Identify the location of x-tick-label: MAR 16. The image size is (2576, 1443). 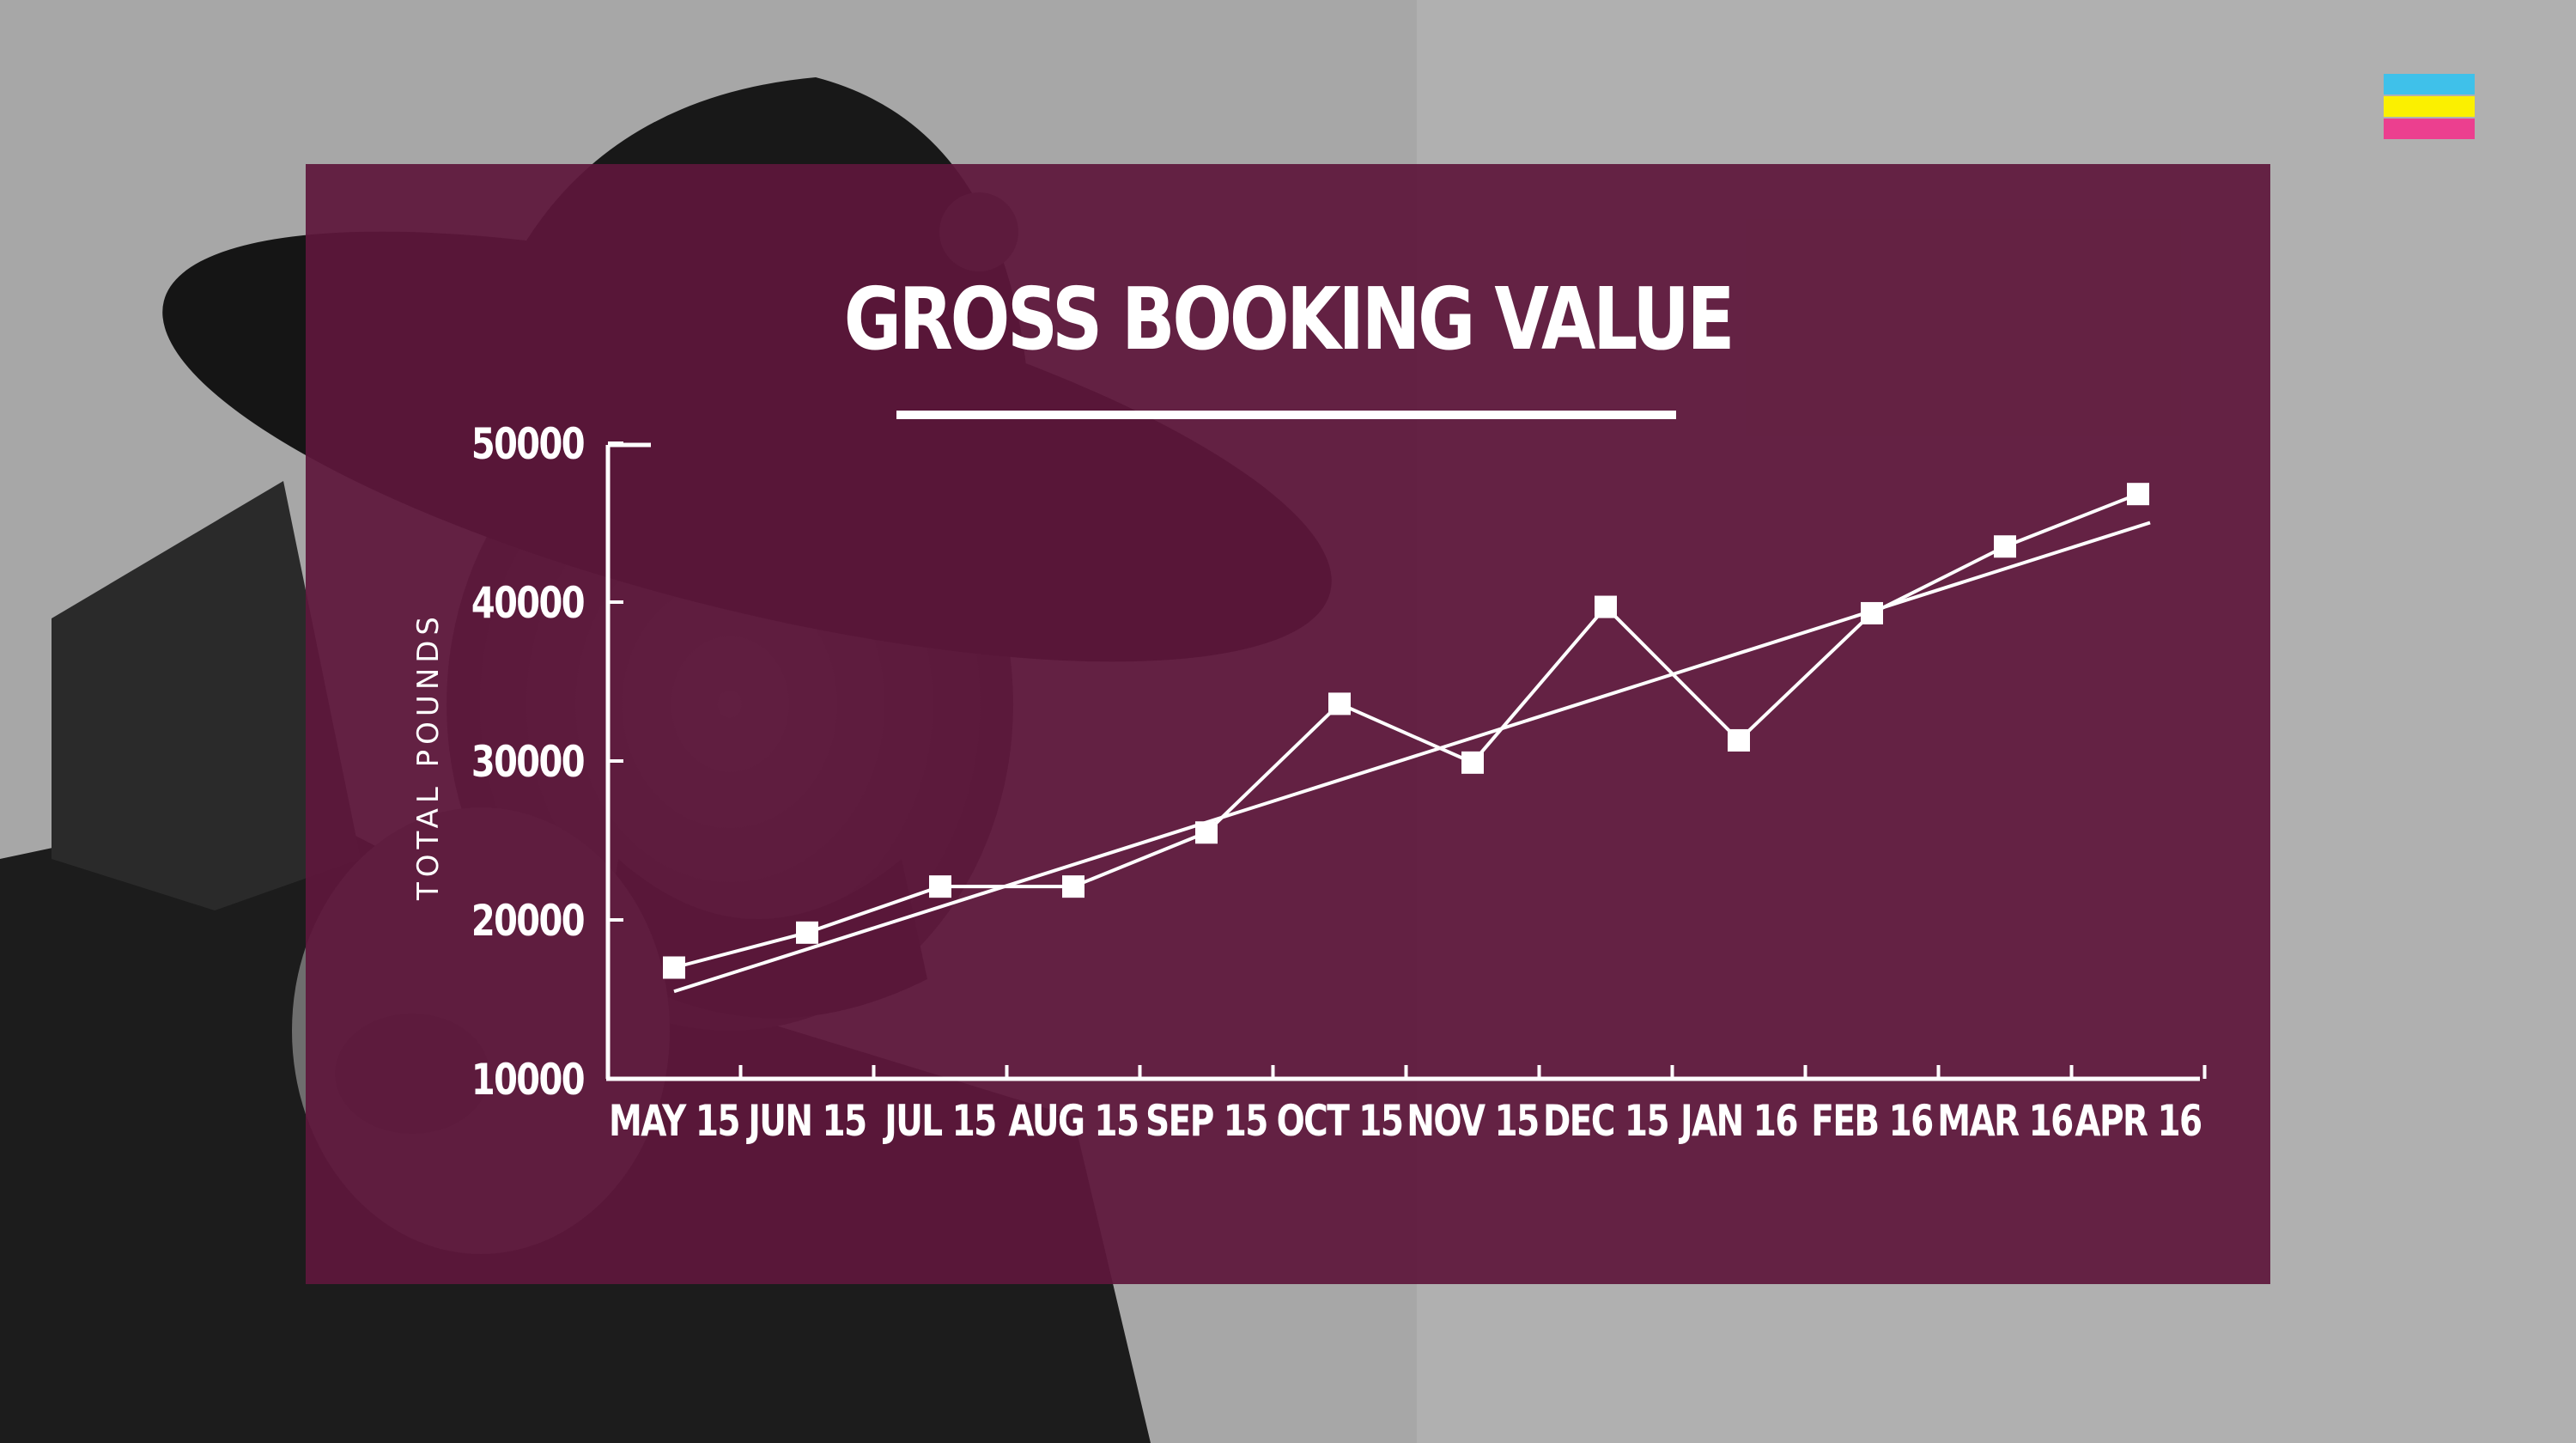
(2004, 1120).